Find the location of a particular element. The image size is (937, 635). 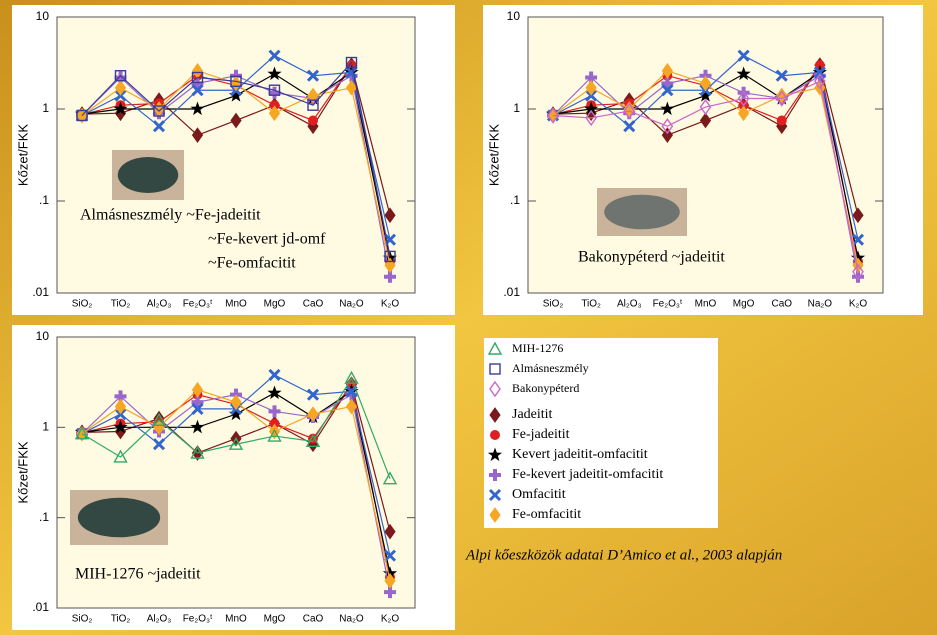

legend-label: Fe-omfacitit is located at coordinates (546, 514).